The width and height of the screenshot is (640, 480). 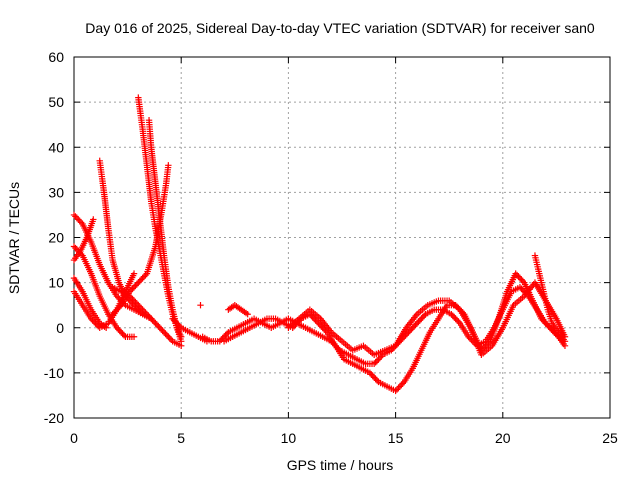 What do you see at coordinates (14, 238) in the screenshot?
I see `y-axis-label: SDTVAR / TECUs` at bounding box center [14, 238].